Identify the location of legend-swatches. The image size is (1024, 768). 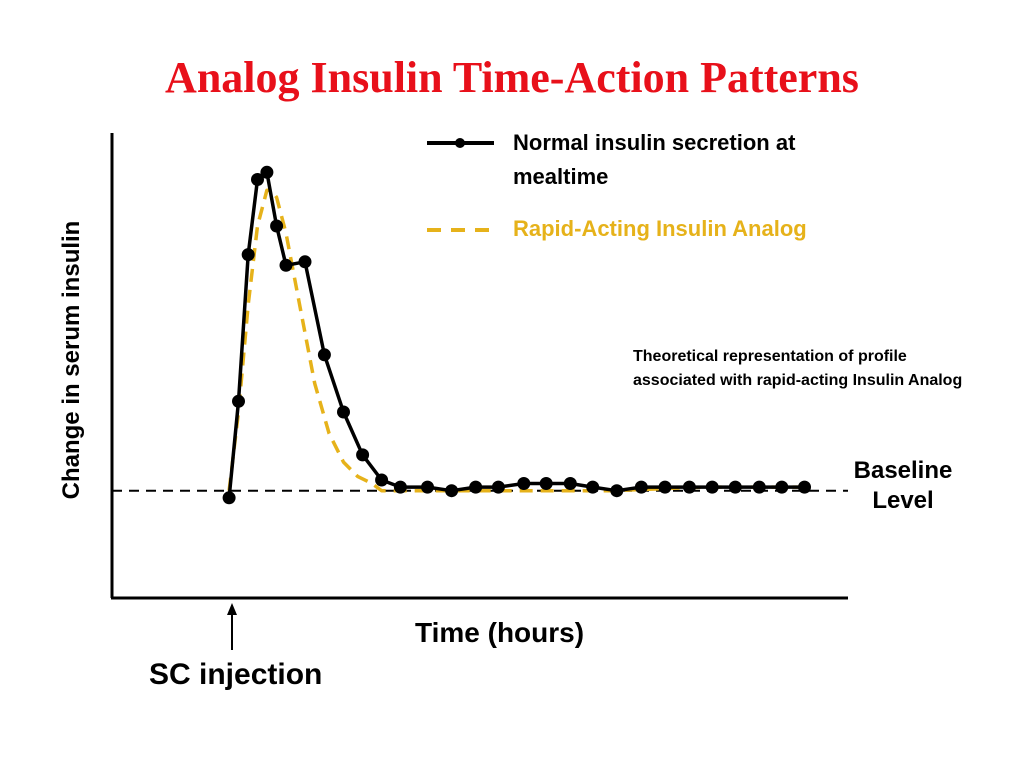
(460, 185).